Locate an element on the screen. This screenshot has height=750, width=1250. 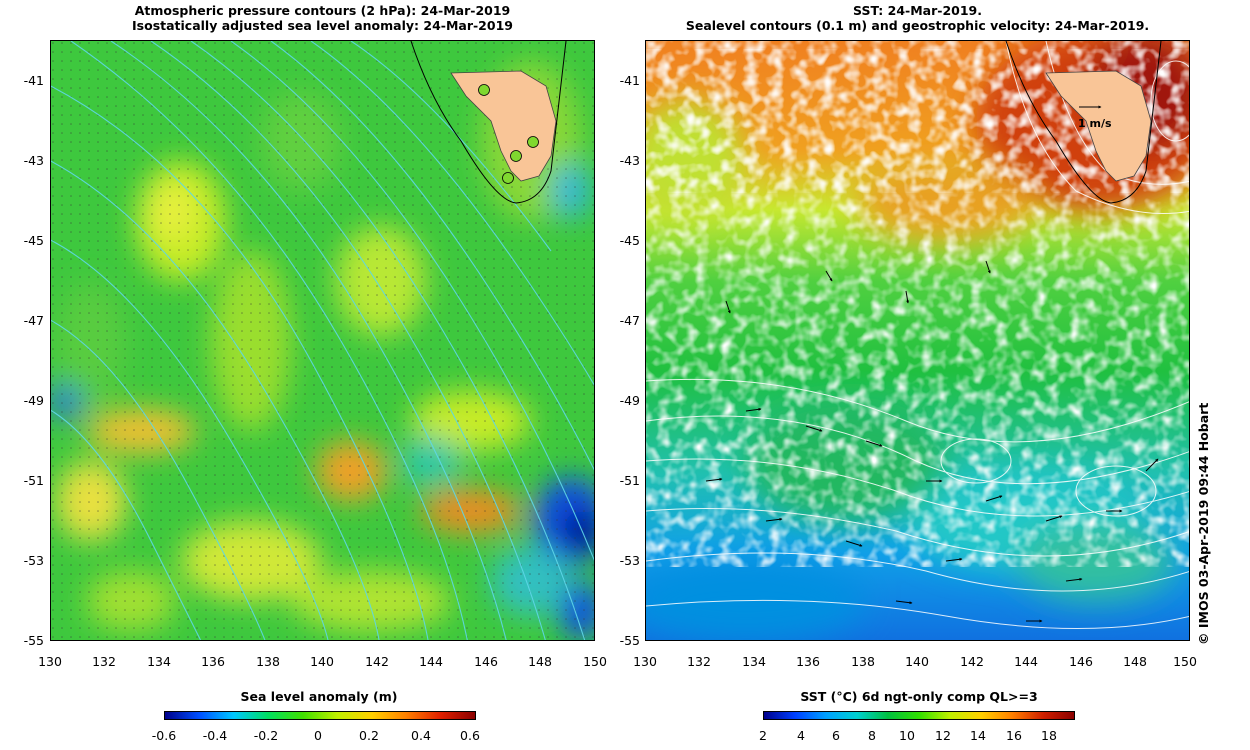
sea-level-colorbar is located at coordinates (320, 715).